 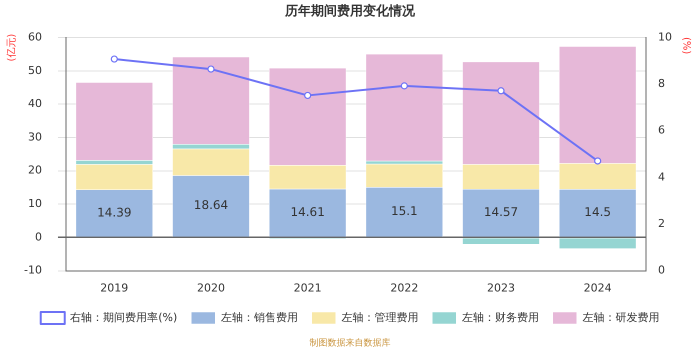 What do you see at coordinates (598, 212) in the screenshot?
I see `data-label: 14.5` at bounding box center [598, 212].